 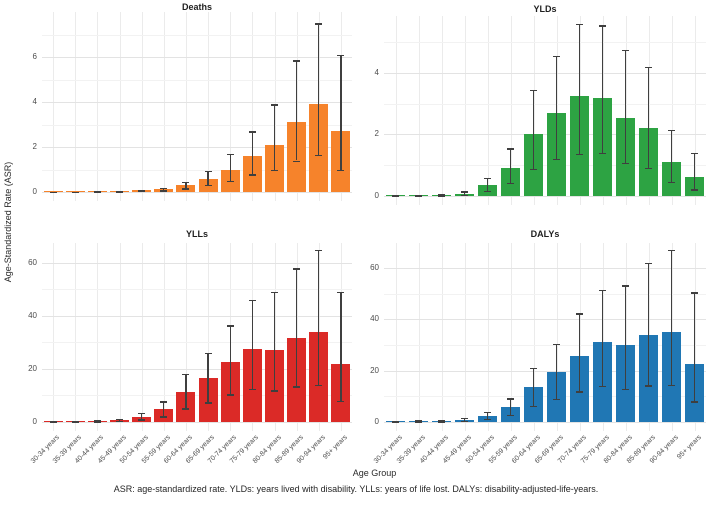 What do you see at coordinates (464, 194) in the screenshot?
I see `bar` at bounding box center [464, 194].